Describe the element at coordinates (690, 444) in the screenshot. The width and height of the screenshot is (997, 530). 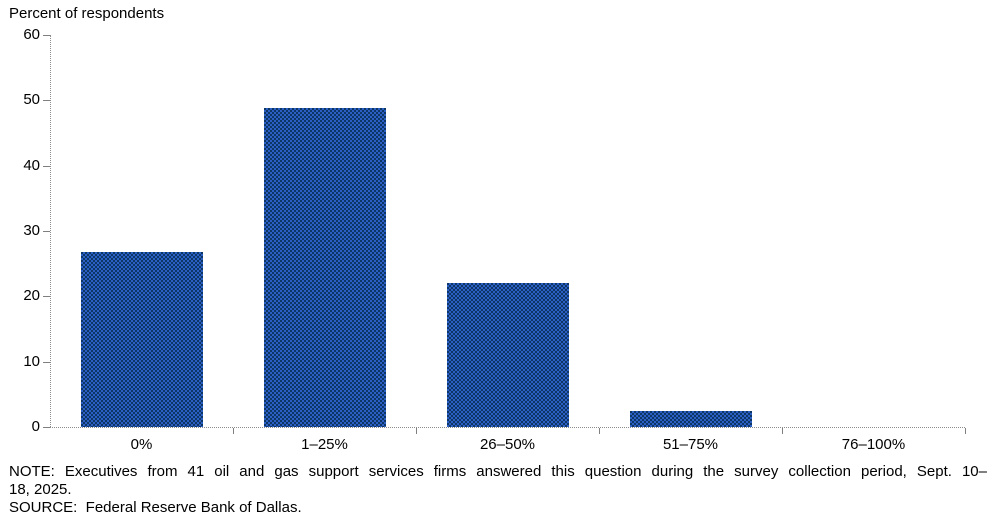
I see `x-axis-category-label: 51–75%` at that location.